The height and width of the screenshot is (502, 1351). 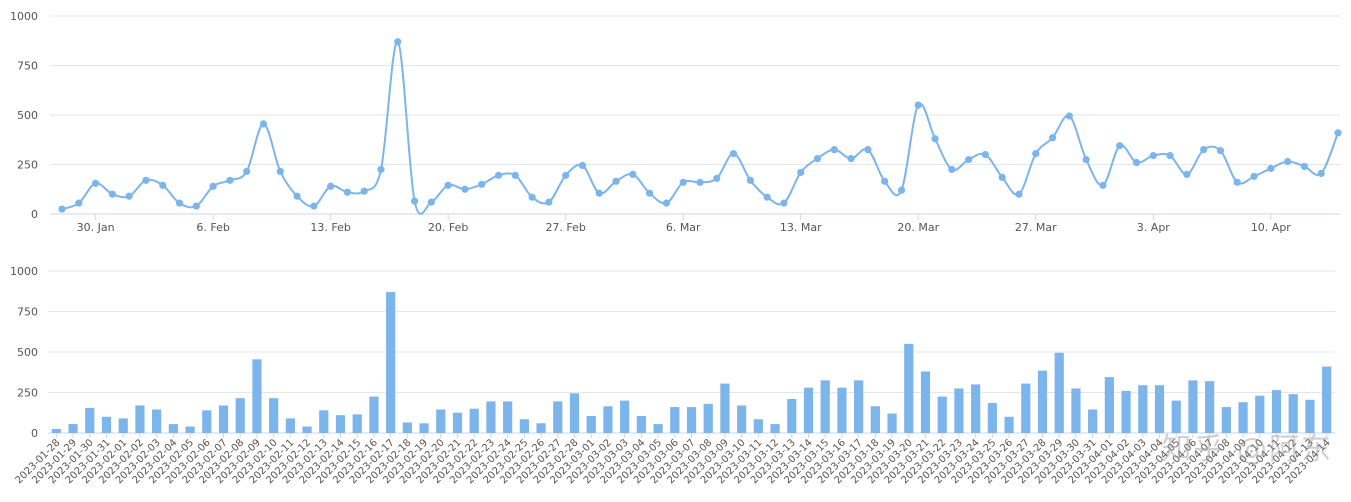 I want to click on line-y-tick-label: 250, so click(x=27, y=165).